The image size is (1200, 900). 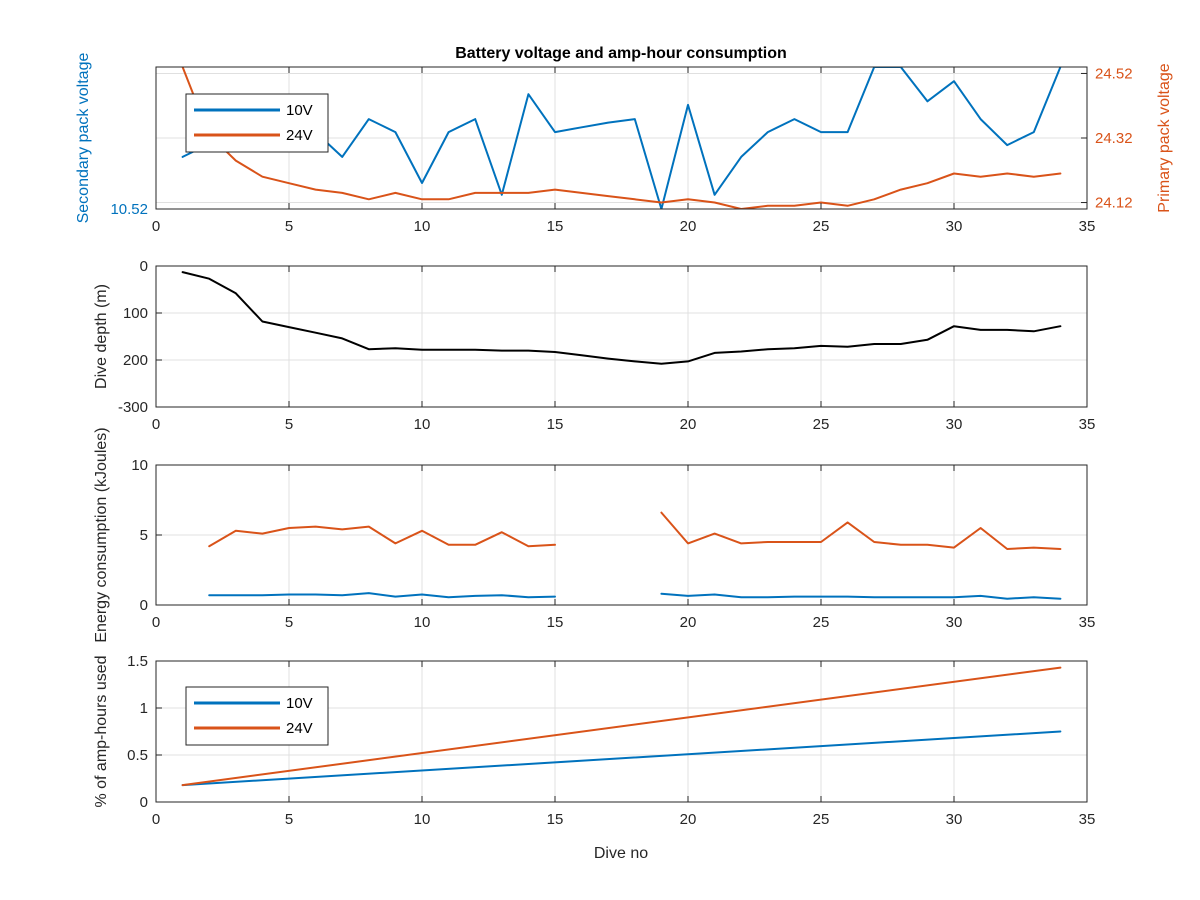 I want to click on figure-title: Battery voltage and amp-hour consumption, so click(x=621, y=53).